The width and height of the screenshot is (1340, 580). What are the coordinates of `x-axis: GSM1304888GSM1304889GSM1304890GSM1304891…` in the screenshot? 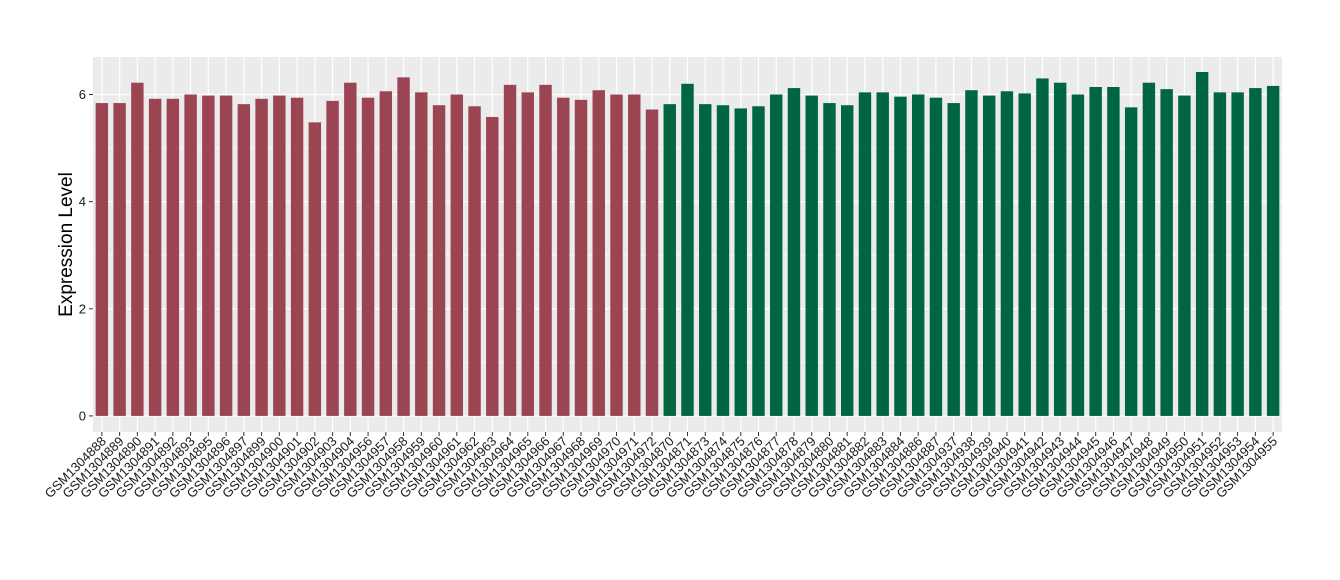 It's located at (661, 466).